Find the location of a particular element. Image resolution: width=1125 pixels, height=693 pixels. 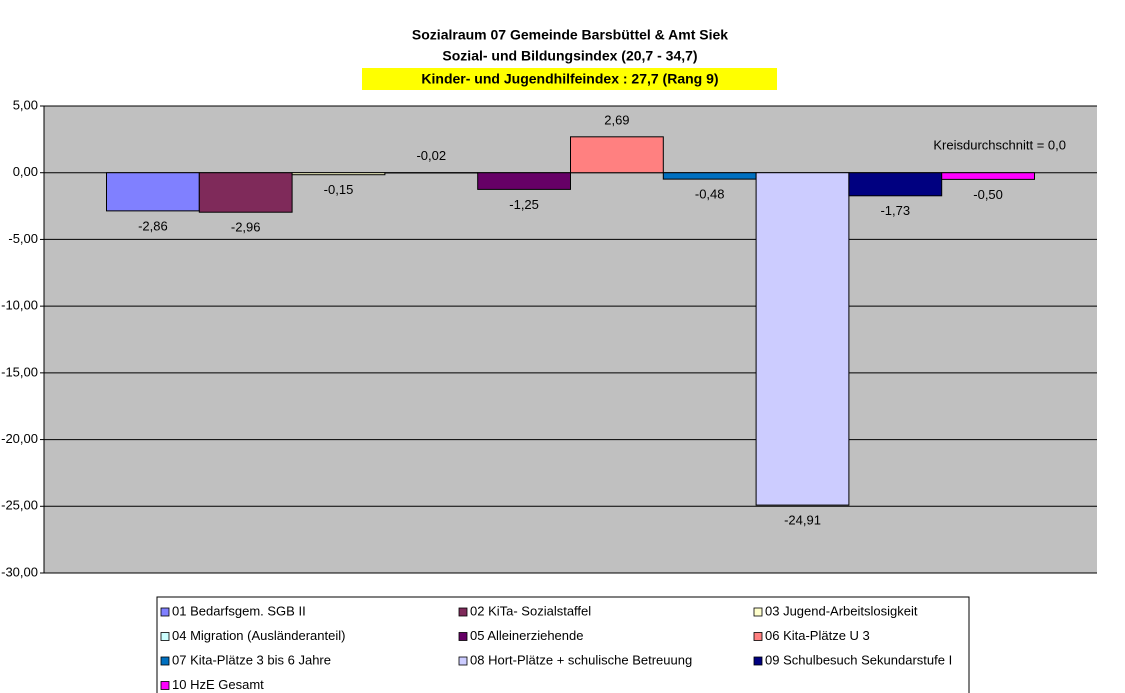

legend-label: 02 KiTa- Sozialstaffel is located at coordinates (530, 610).